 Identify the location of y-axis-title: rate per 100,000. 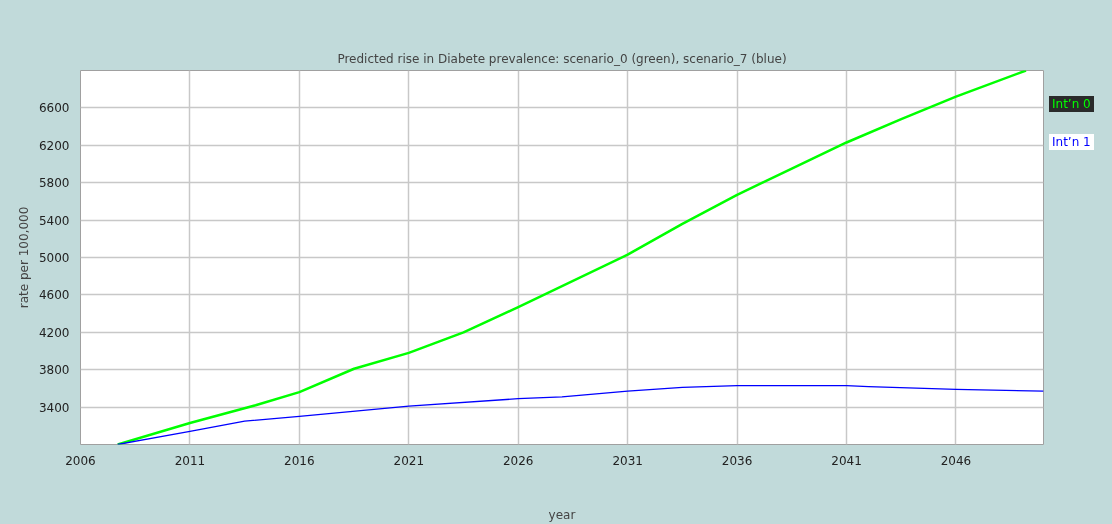
(23, 257).